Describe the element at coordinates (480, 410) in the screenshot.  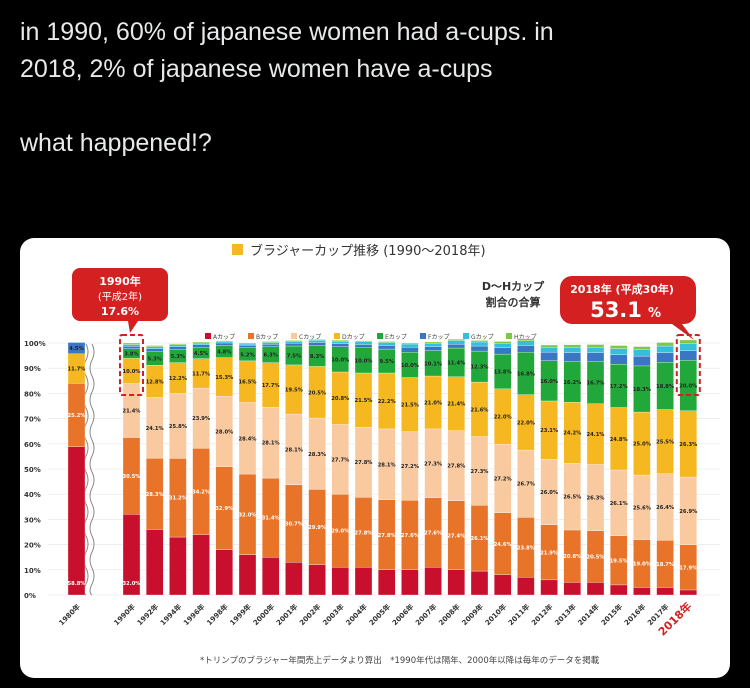
I see `data-label: 21.6%` at that location.